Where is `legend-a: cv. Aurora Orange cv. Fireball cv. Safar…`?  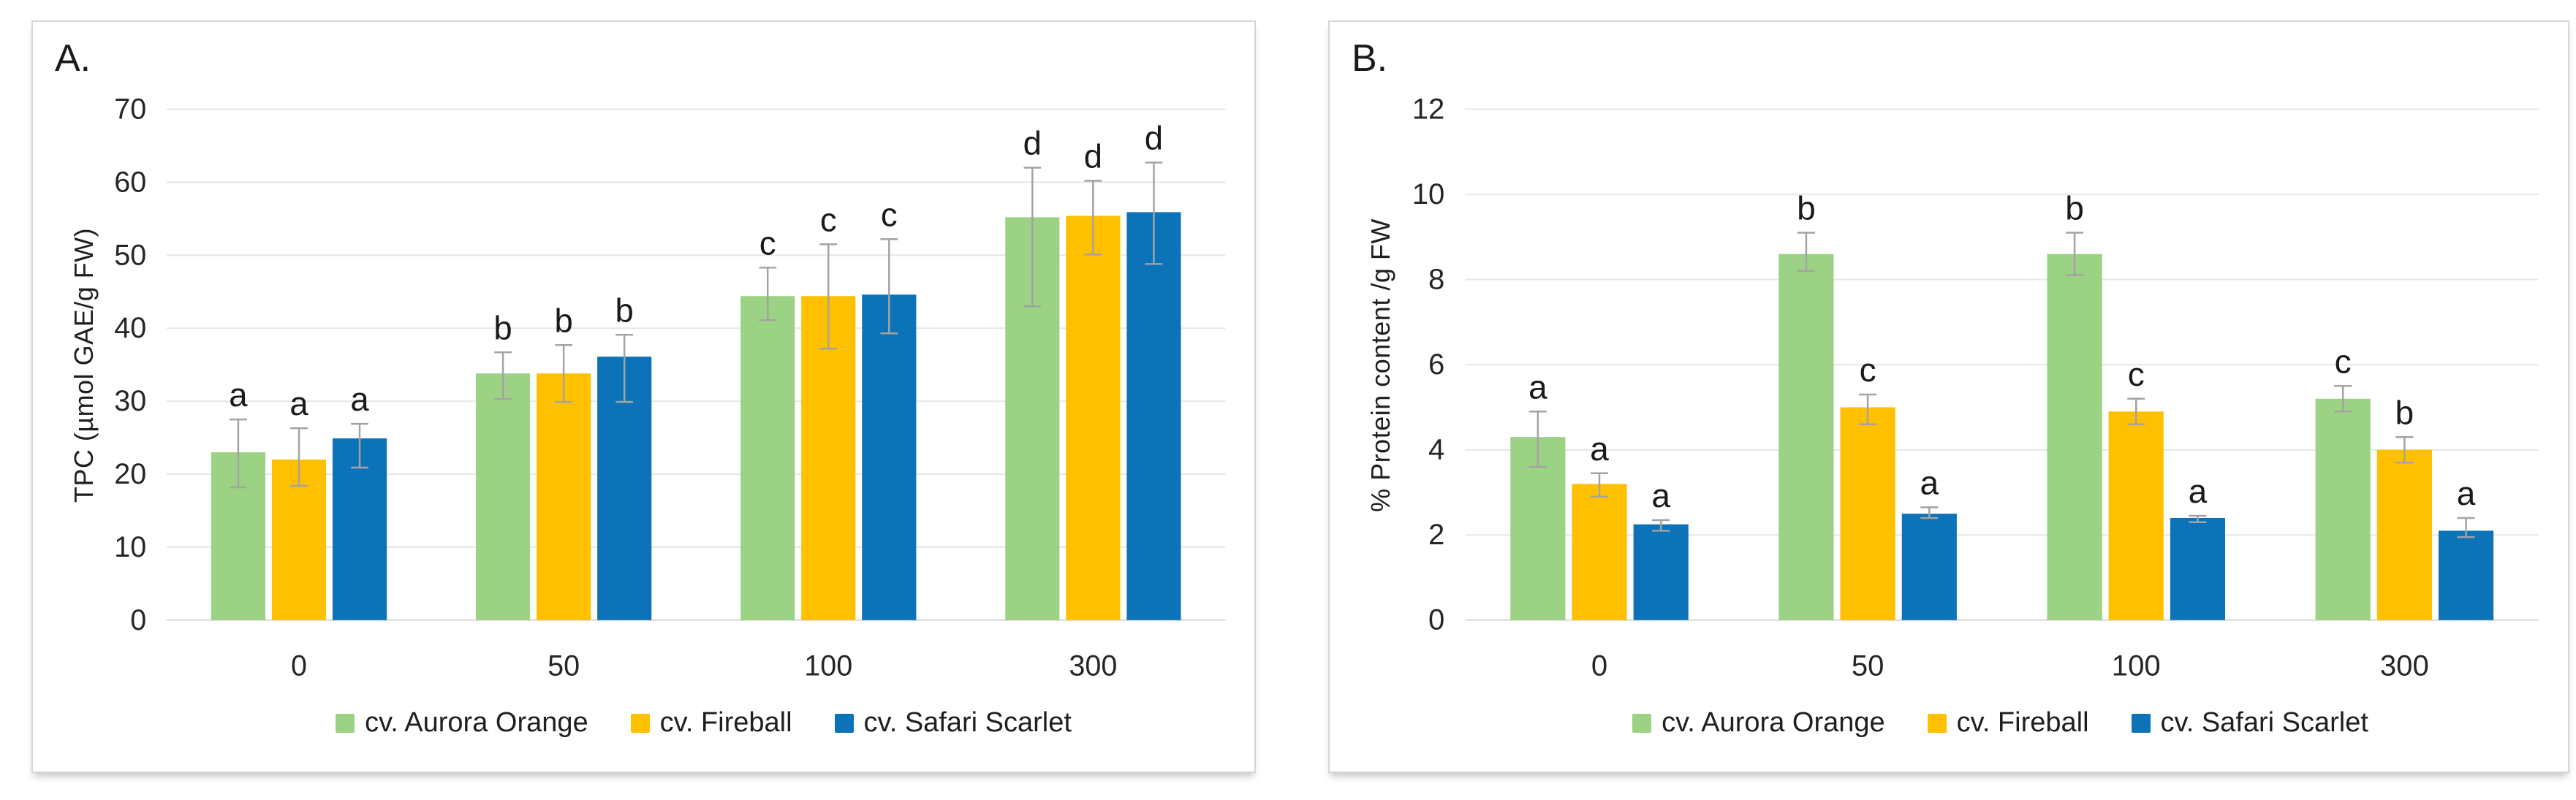
legend-a: cv. Aurora Orange cv. Fireball cv. Safar… is located at coordinates (703, 723).